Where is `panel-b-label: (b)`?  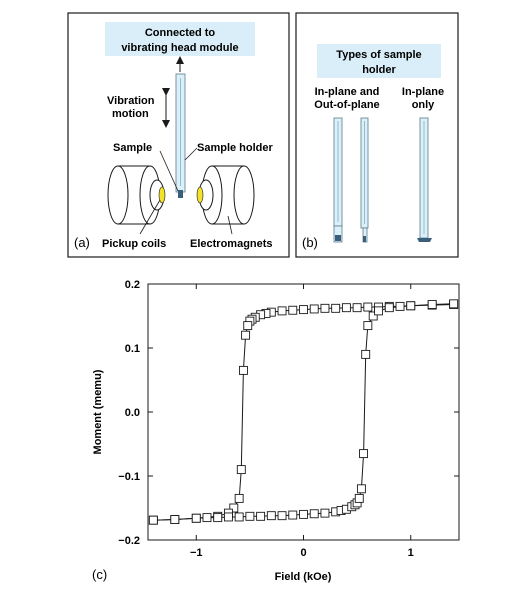
panel-b-label: (b) is located at coordinates (310, 242).